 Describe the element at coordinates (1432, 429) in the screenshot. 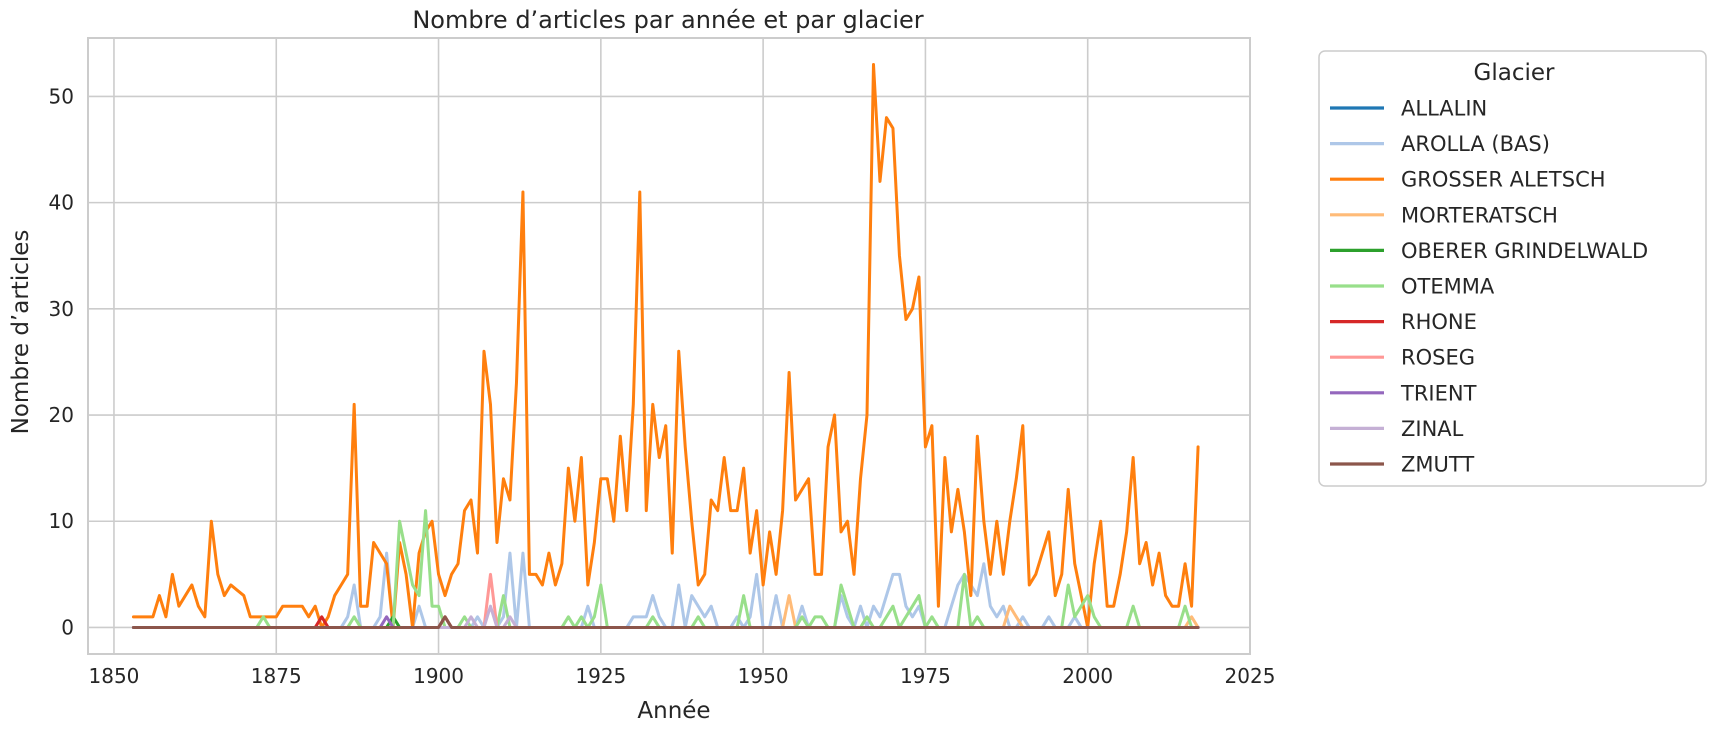

I see `legend-entry: ZINAL` at that location.